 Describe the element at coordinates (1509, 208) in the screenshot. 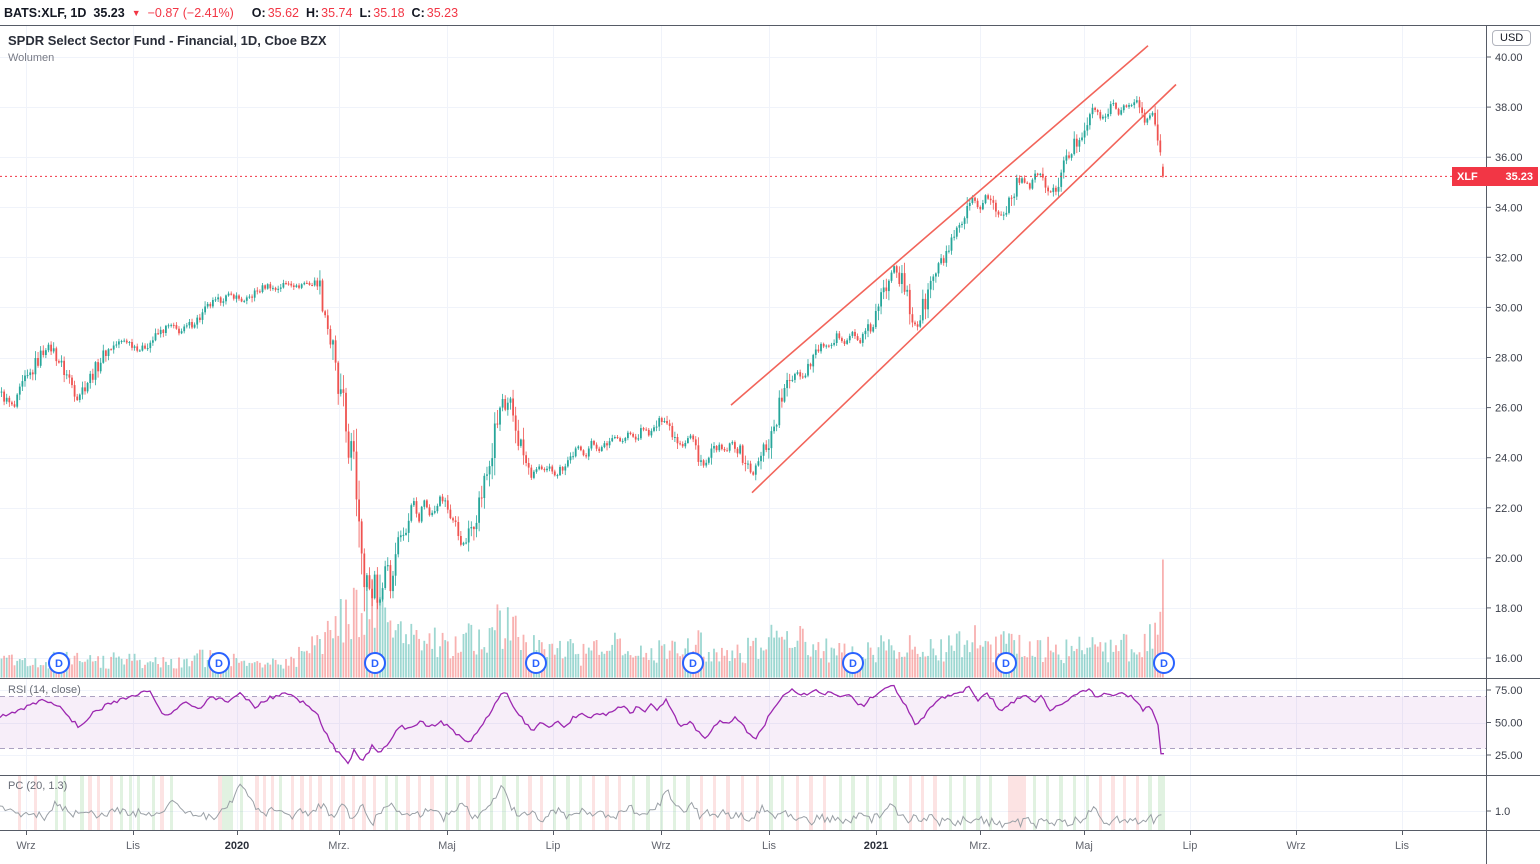

I see `svg-text: 34.00` at that location.